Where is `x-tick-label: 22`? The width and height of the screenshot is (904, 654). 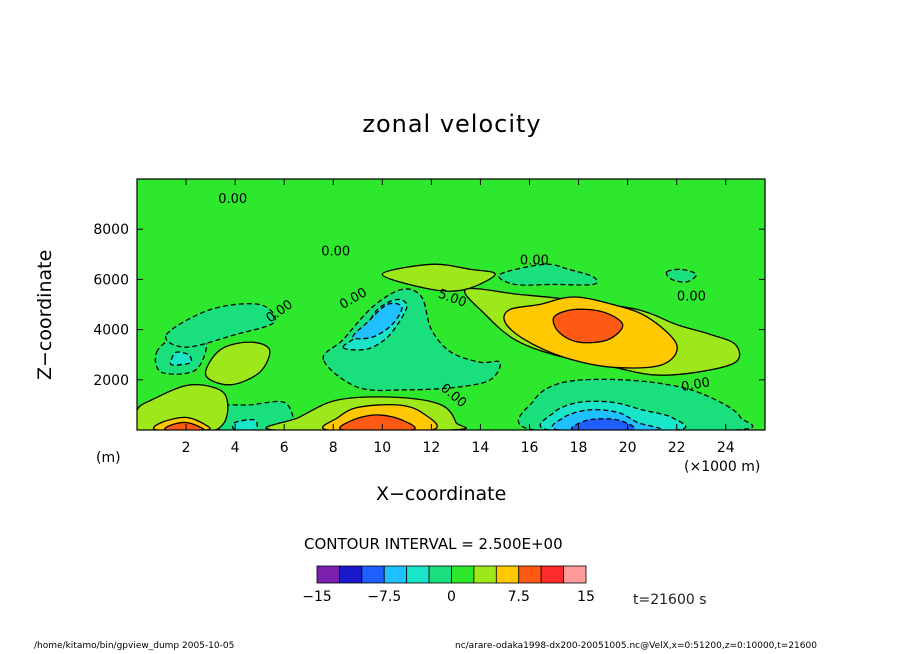
x-tick-label: 22 is located at coordinates (677, 448).